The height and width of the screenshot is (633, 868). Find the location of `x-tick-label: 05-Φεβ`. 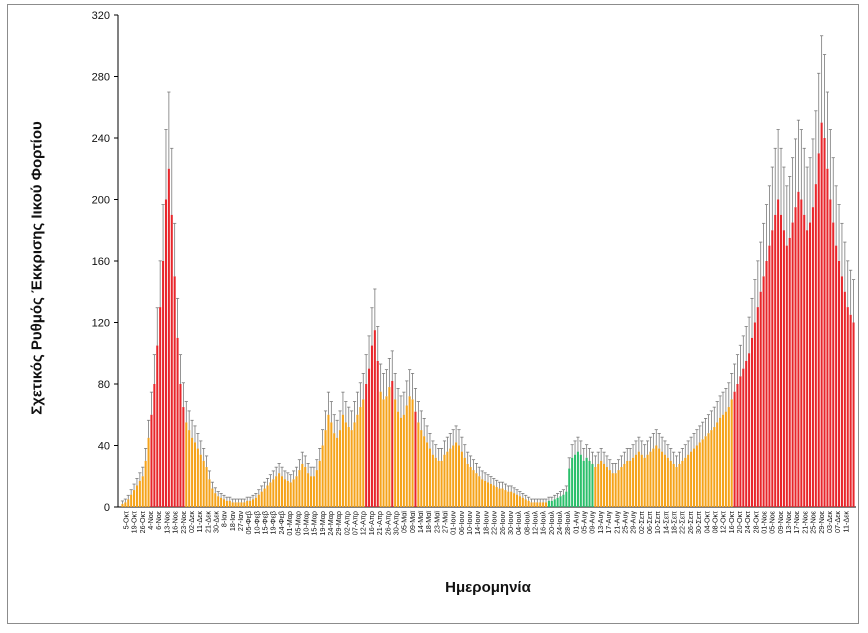

x-tick-label: 05-Φεβ is located at coordinates (248, 522).